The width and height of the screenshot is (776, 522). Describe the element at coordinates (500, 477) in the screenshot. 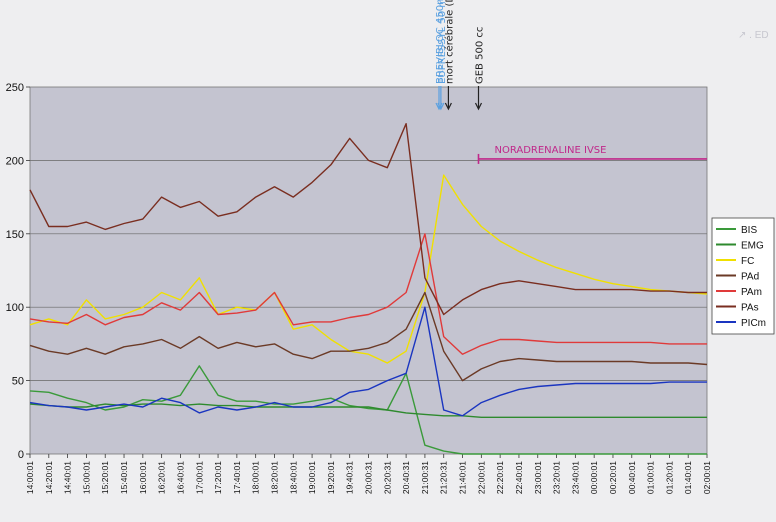

I see `x-tick-label: 22:20:01` at that location.